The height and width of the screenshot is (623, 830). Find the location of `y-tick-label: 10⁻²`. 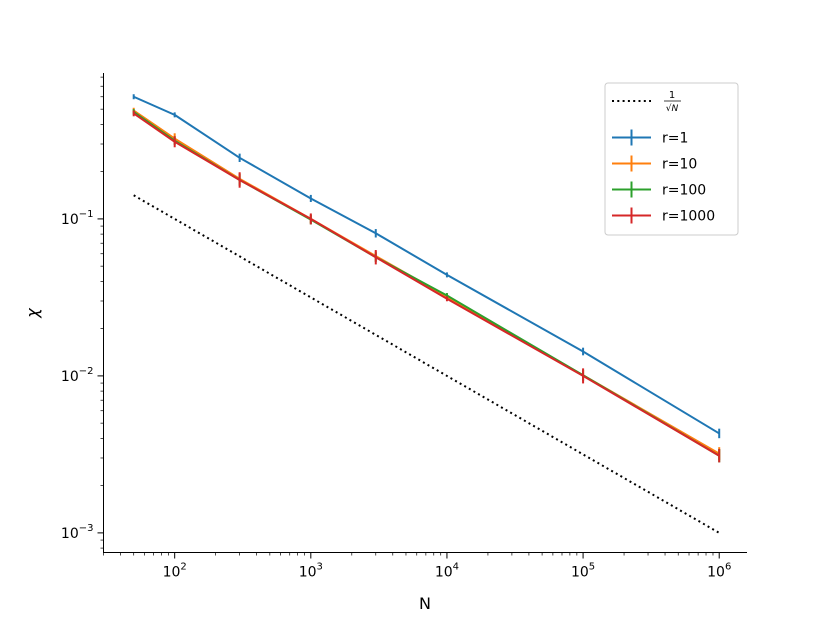

y-tick-label: 10⁻² is located at coordinates (77, 375).